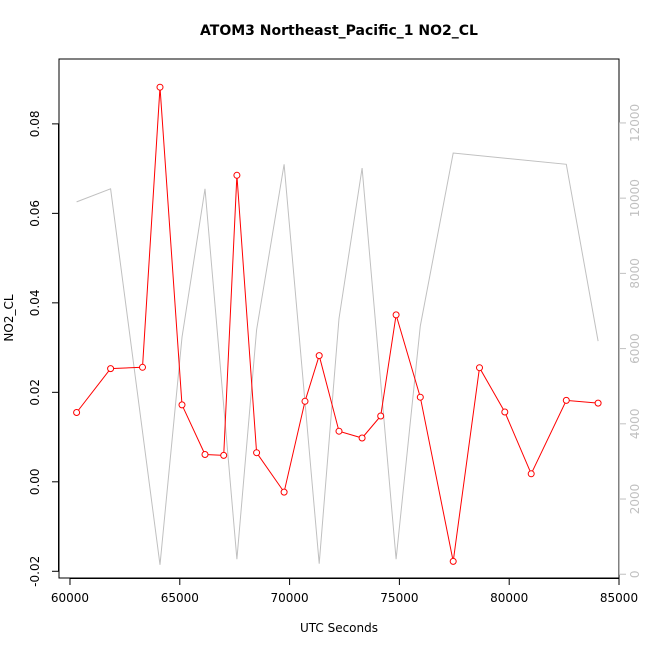  I want to click on y-tick-label: 0.04, so click(35, 302).